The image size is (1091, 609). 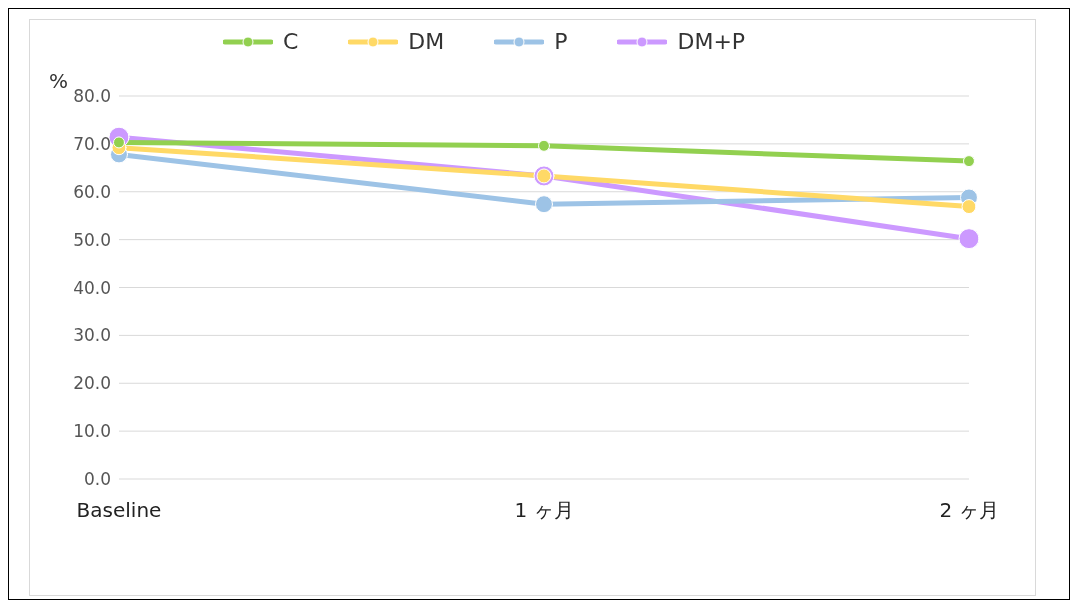 I want to click on y-tick-label: 30.0, so click(x=92, y=335).